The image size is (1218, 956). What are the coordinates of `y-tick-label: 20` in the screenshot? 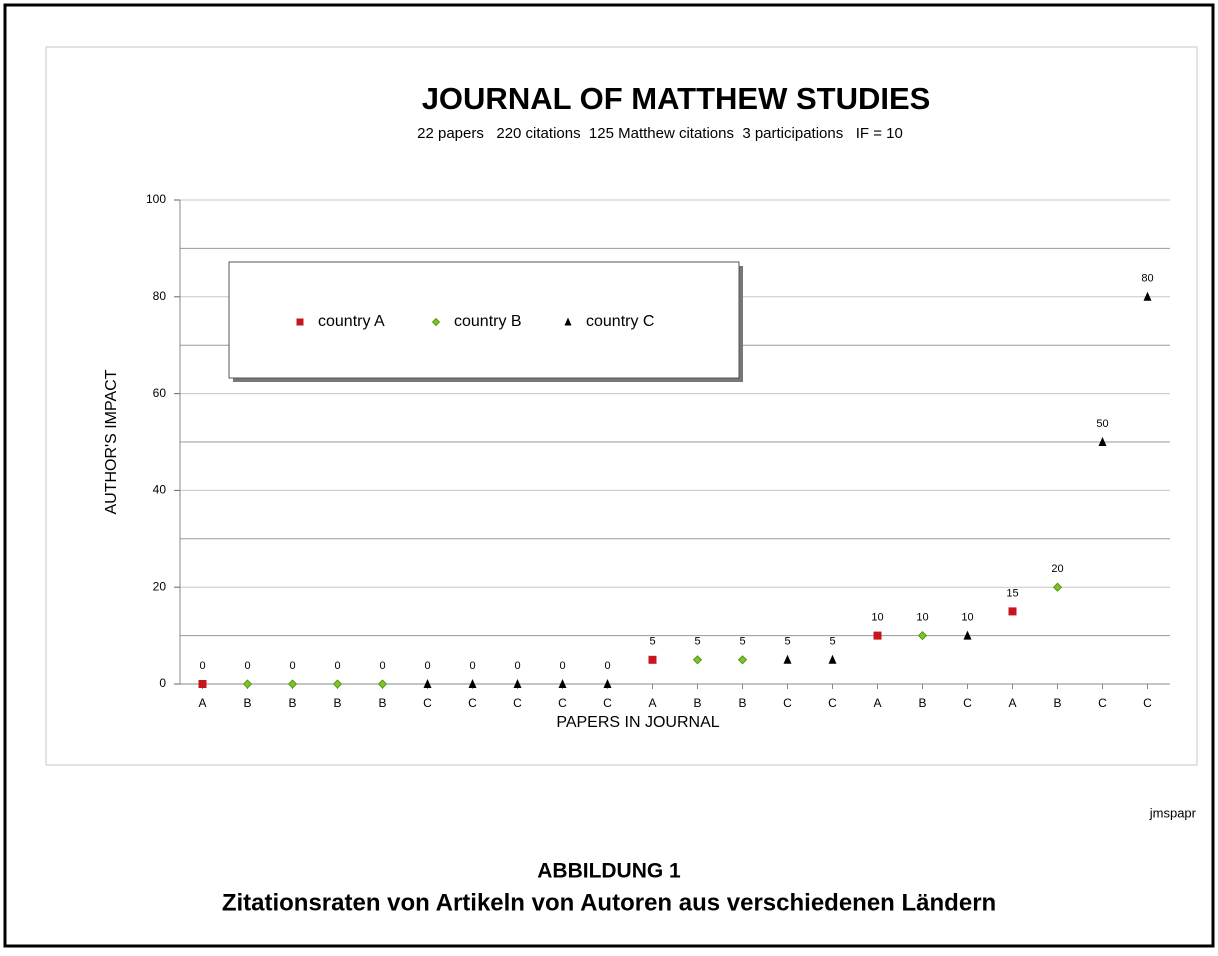 It's located at (160, 586).